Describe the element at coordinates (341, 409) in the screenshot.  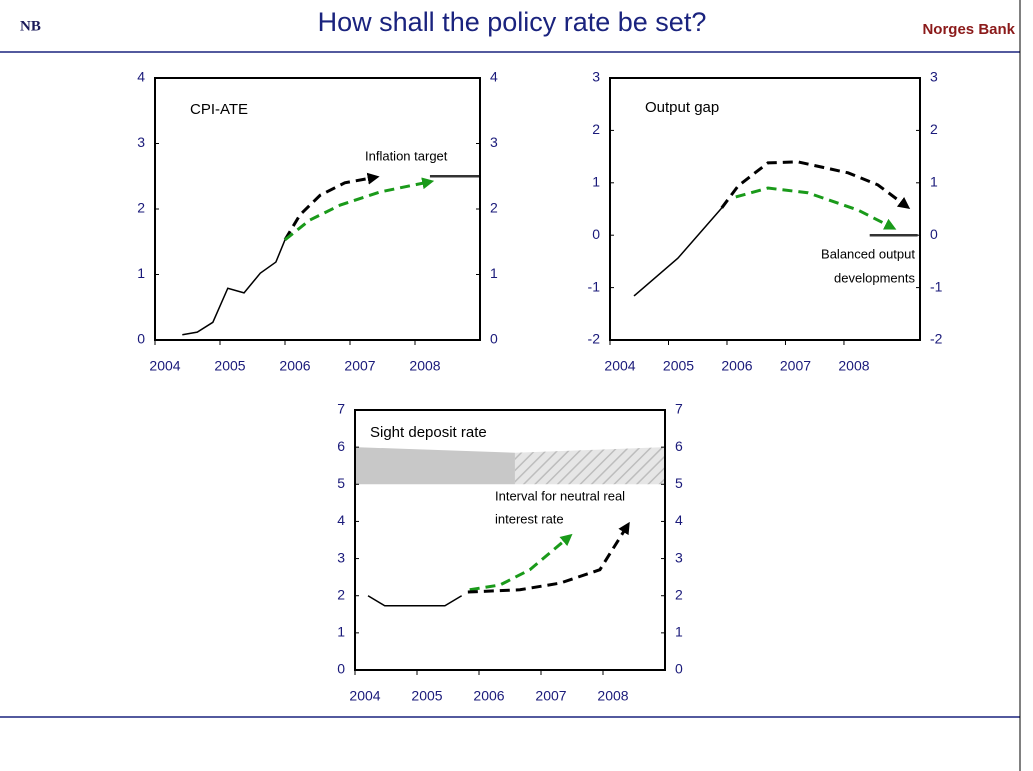
I see `y-tick-label: 7` at that location.